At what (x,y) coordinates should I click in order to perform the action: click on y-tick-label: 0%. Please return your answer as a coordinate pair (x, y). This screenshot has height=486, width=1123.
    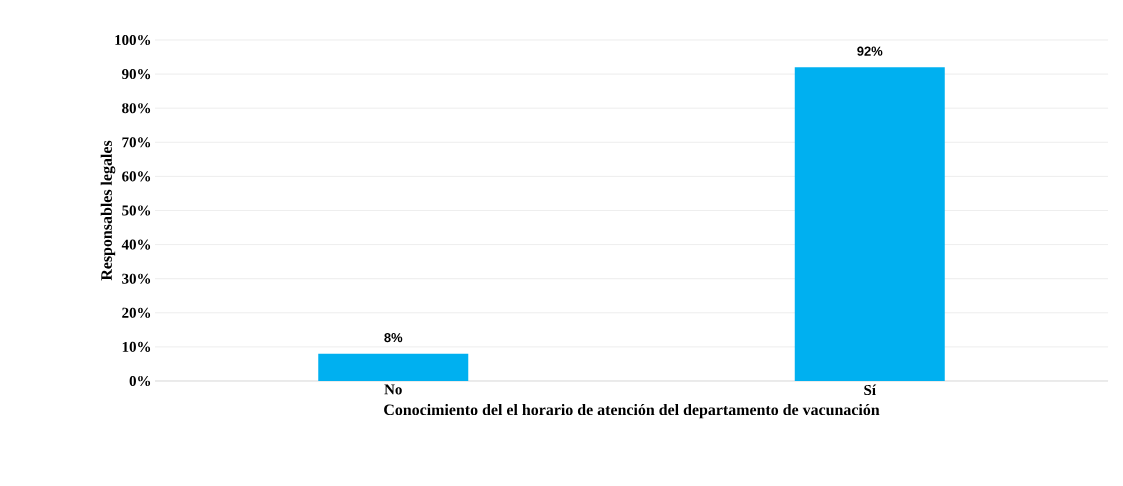
    Looking at the image, I should click on (140, 381).